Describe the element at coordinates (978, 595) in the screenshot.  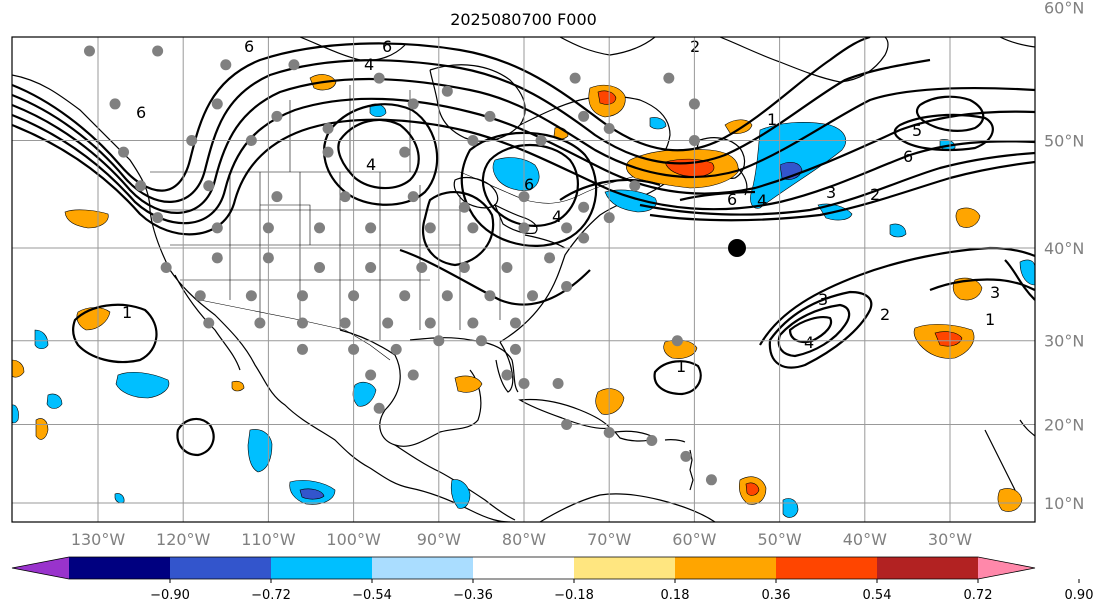
I see `colorbar-label: 0.72` at that location.